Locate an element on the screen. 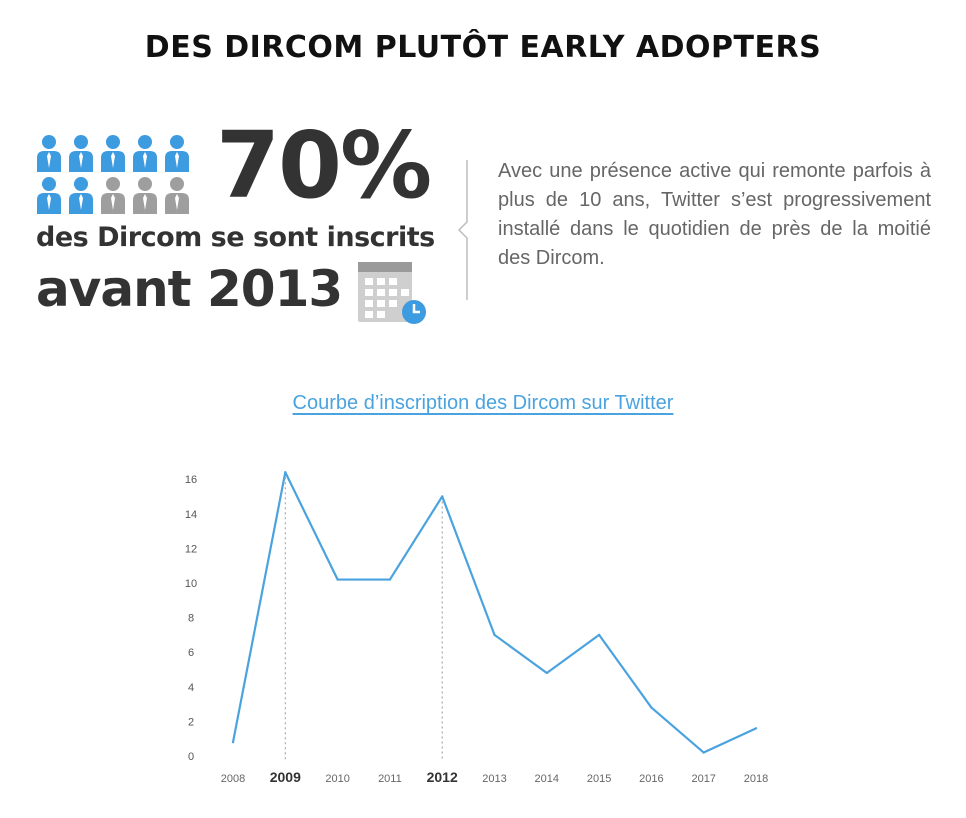 This screenshot has width=966, height=818. y-tick-label: 6 is located at coordinates (191, 653).